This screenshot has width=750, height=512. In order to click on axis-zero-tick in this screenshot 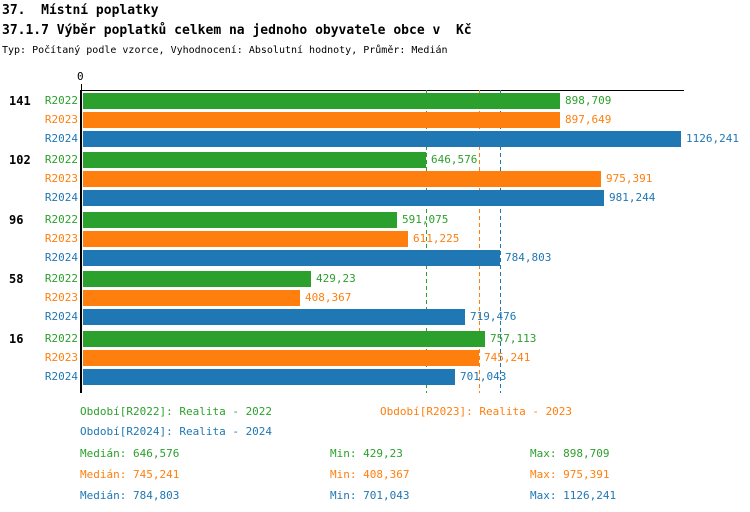, I will do `click(81, 87)`.